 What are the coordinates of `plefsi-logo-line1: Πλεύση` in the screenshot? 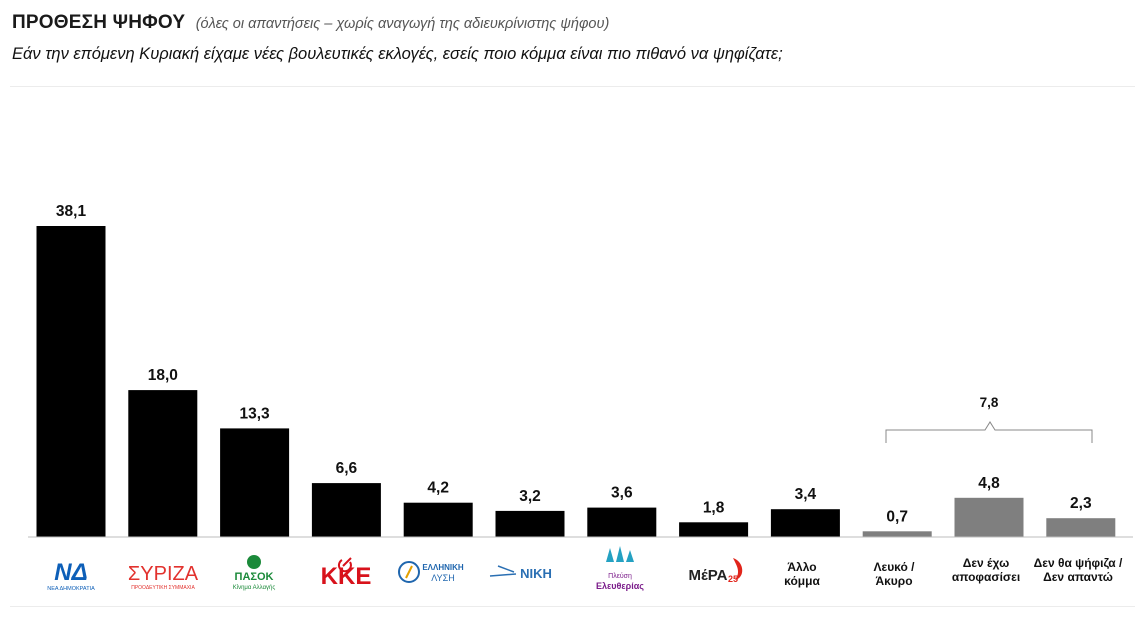 It's located at (620, 576).